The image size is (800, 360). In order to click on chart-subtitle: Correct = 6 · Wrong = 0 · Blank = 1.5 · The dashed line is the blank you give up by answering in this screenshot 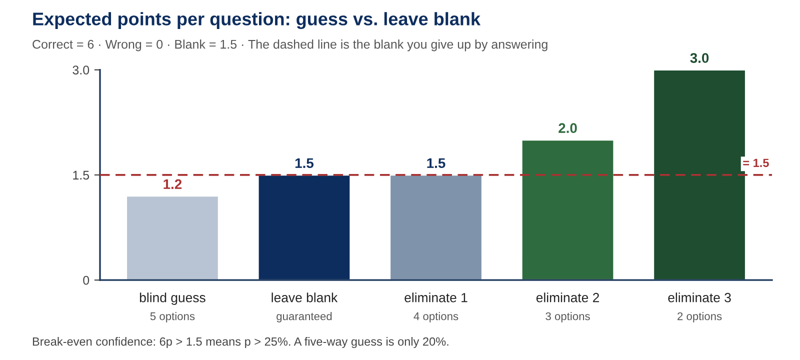, I will do `click(290, 46)`.